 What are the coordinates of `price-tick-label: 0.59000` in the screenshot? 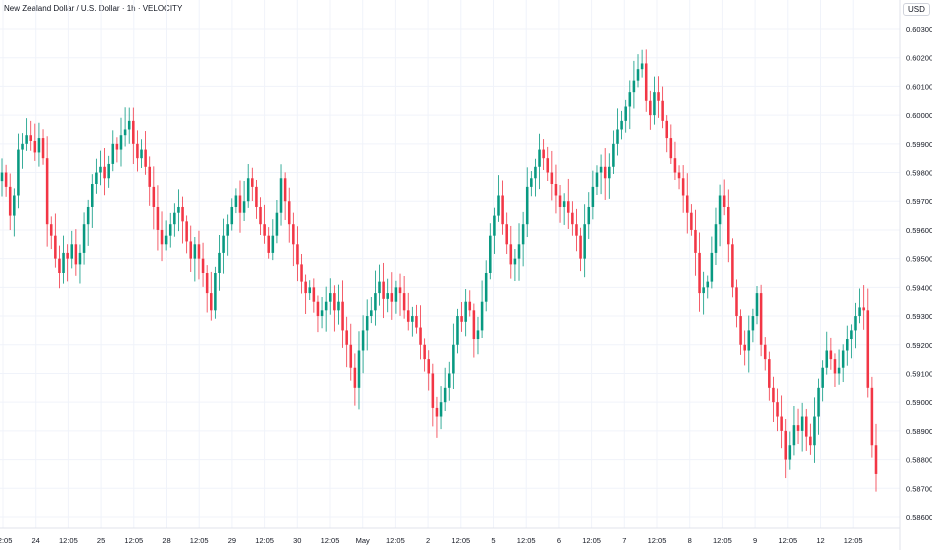 It's located at (919, 402).